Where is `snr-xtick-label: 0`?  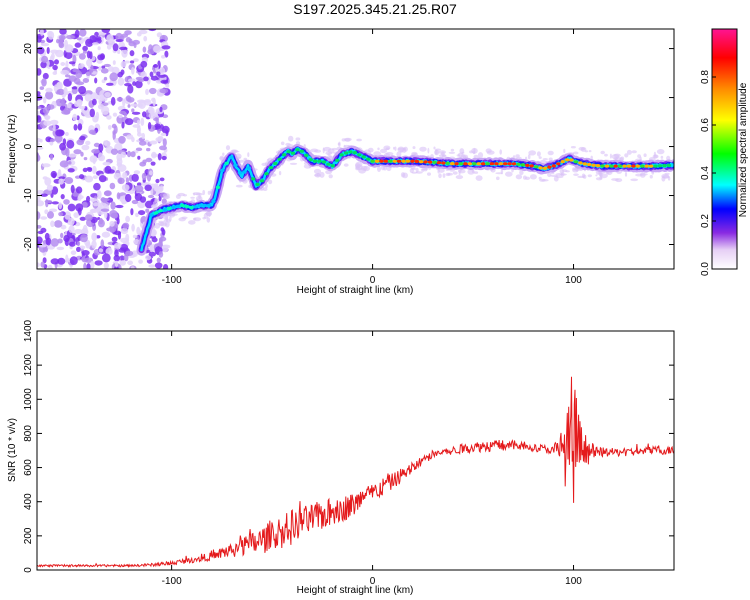
snr-xtick-label: 0 is located at coordinates (373, 581).